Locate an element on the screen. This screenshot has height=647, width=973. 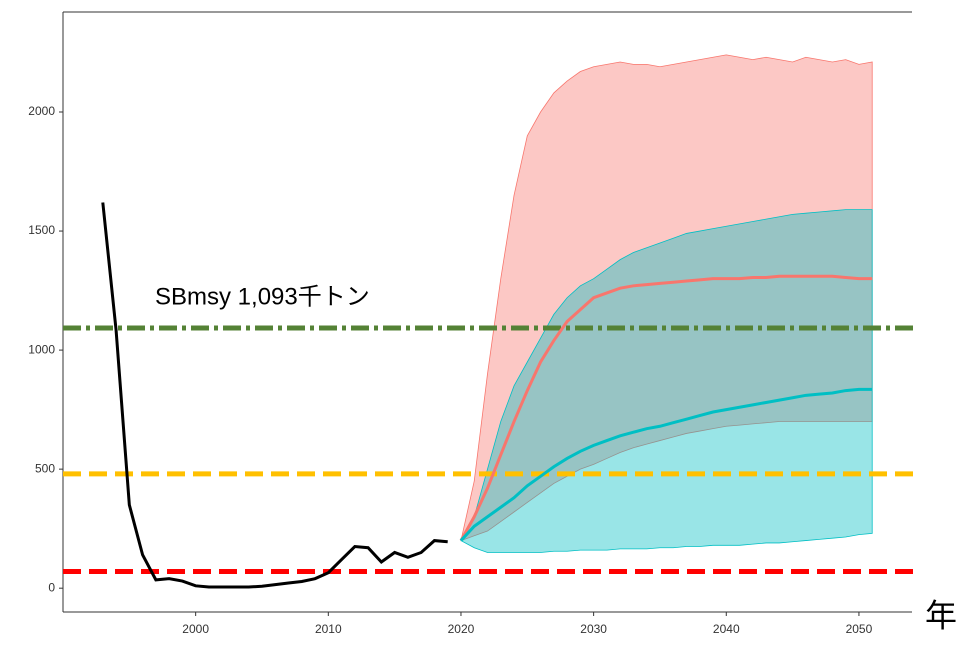
y-tick-label: 1000 is located at coordinates (41, 349).